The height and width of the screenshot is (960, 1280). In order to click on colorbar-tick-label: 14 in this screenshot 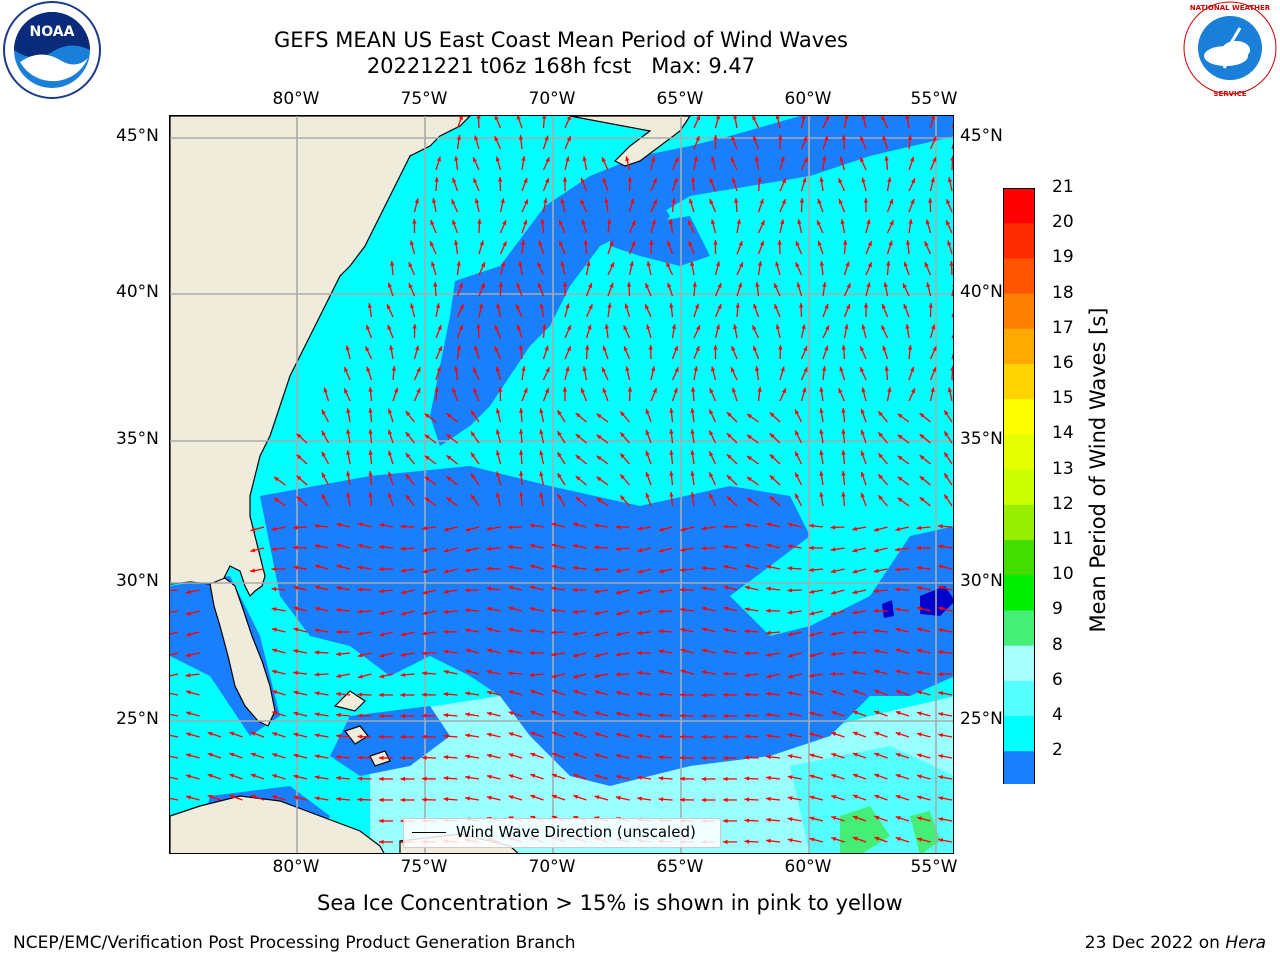, I will do `click(1063, 433)`.